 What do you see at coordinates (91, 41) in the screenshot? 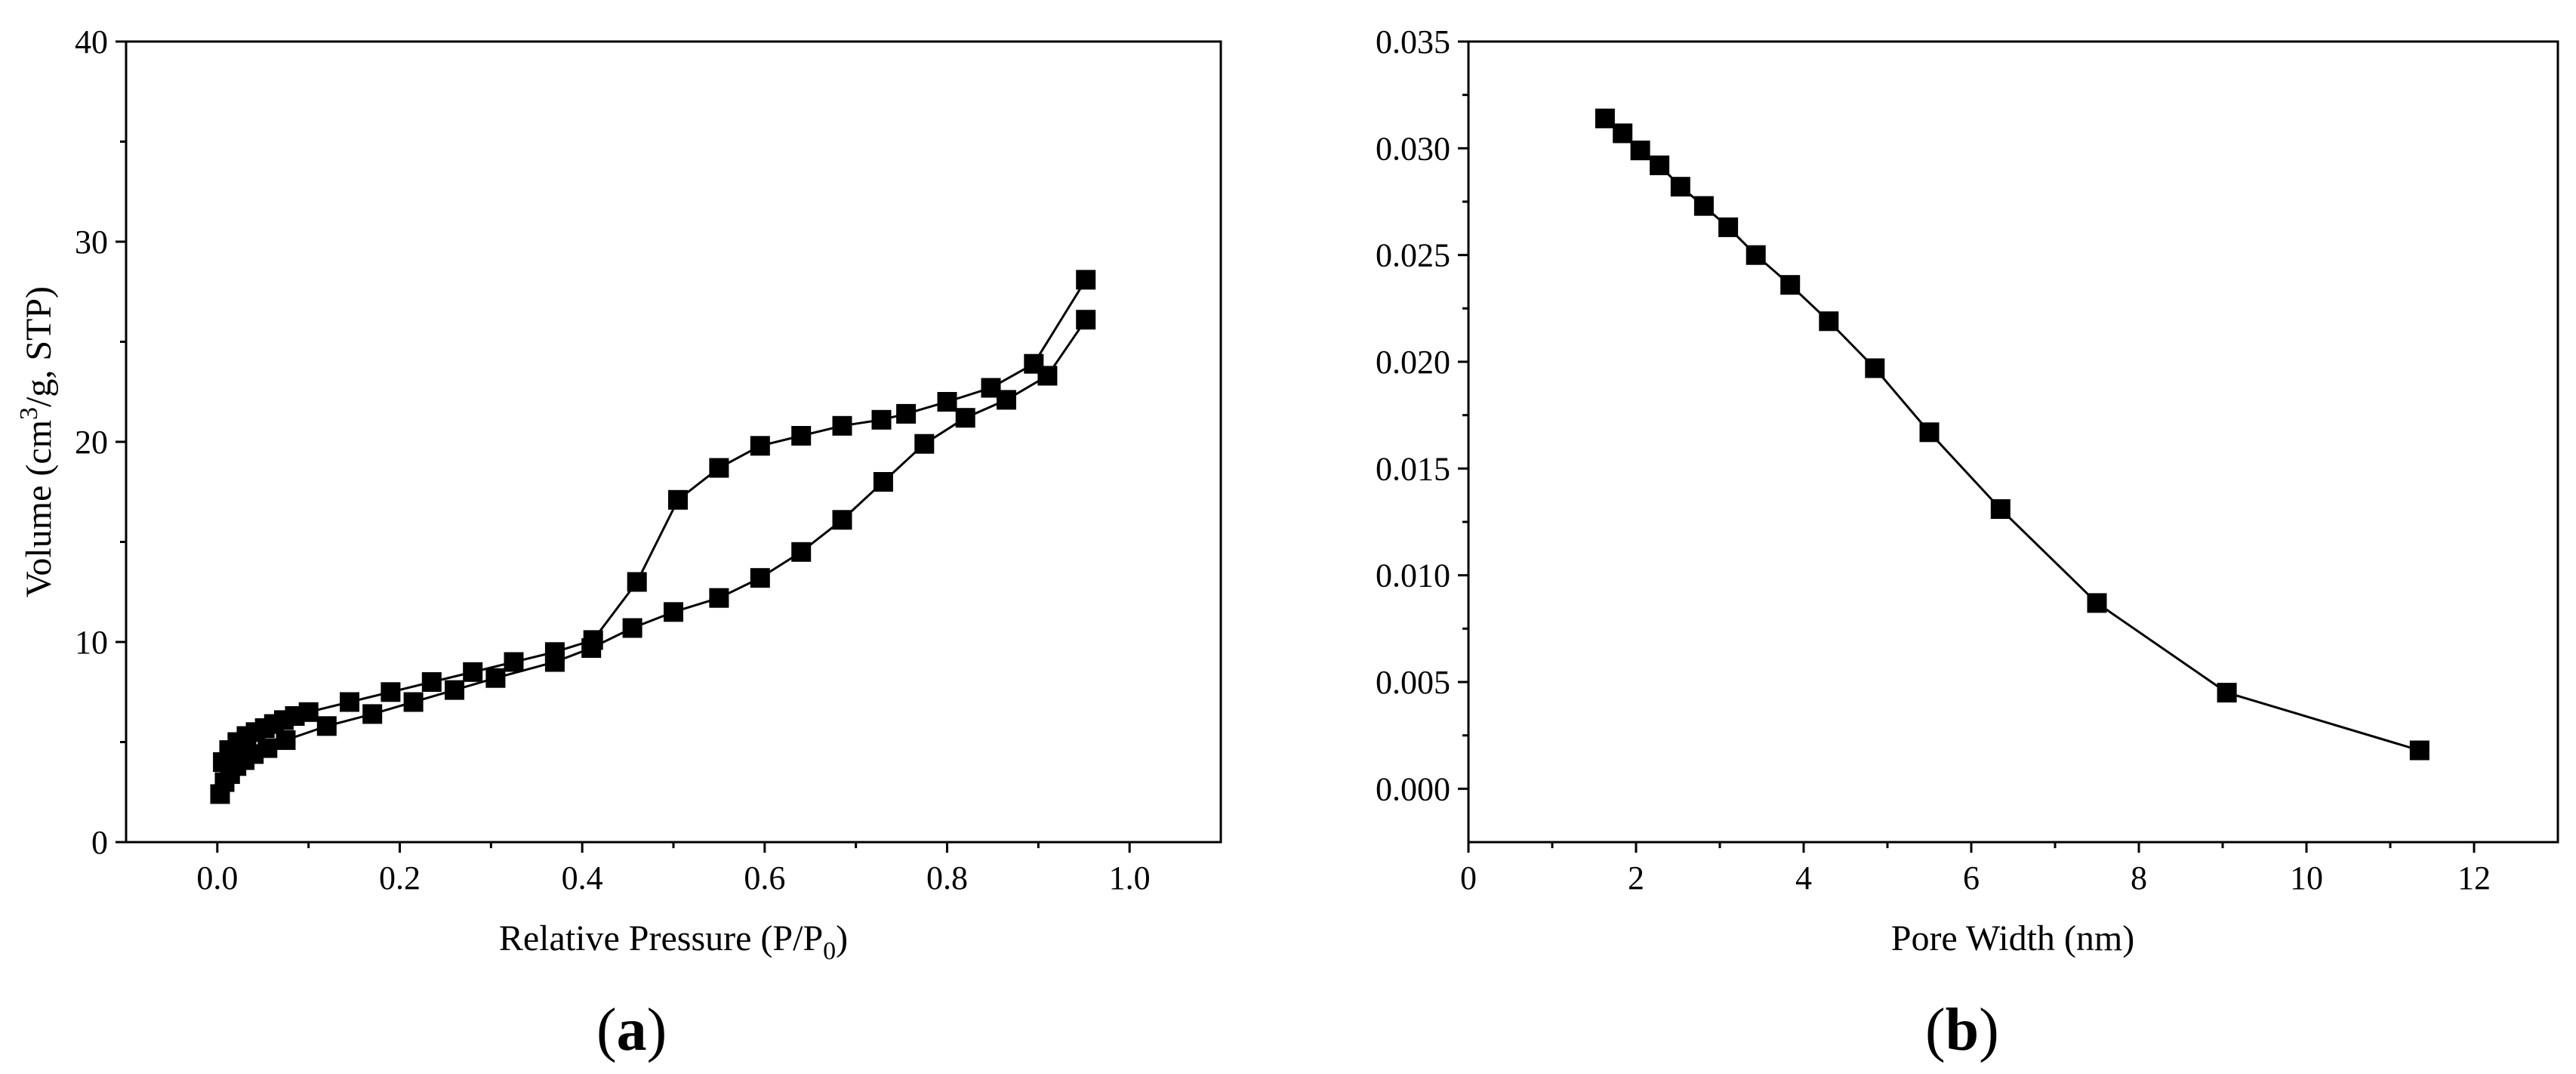
I see `y-tick-label: 40` at bounding box center [91, 41].